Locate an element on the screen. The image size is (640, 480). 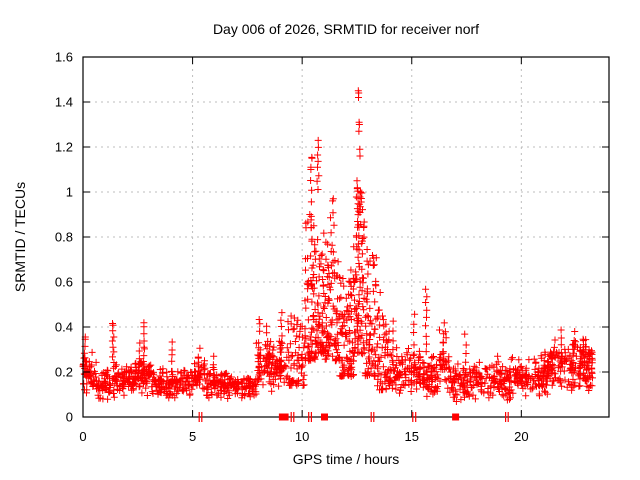
x-tick-label: 15 is located at coordinates (412, 436).